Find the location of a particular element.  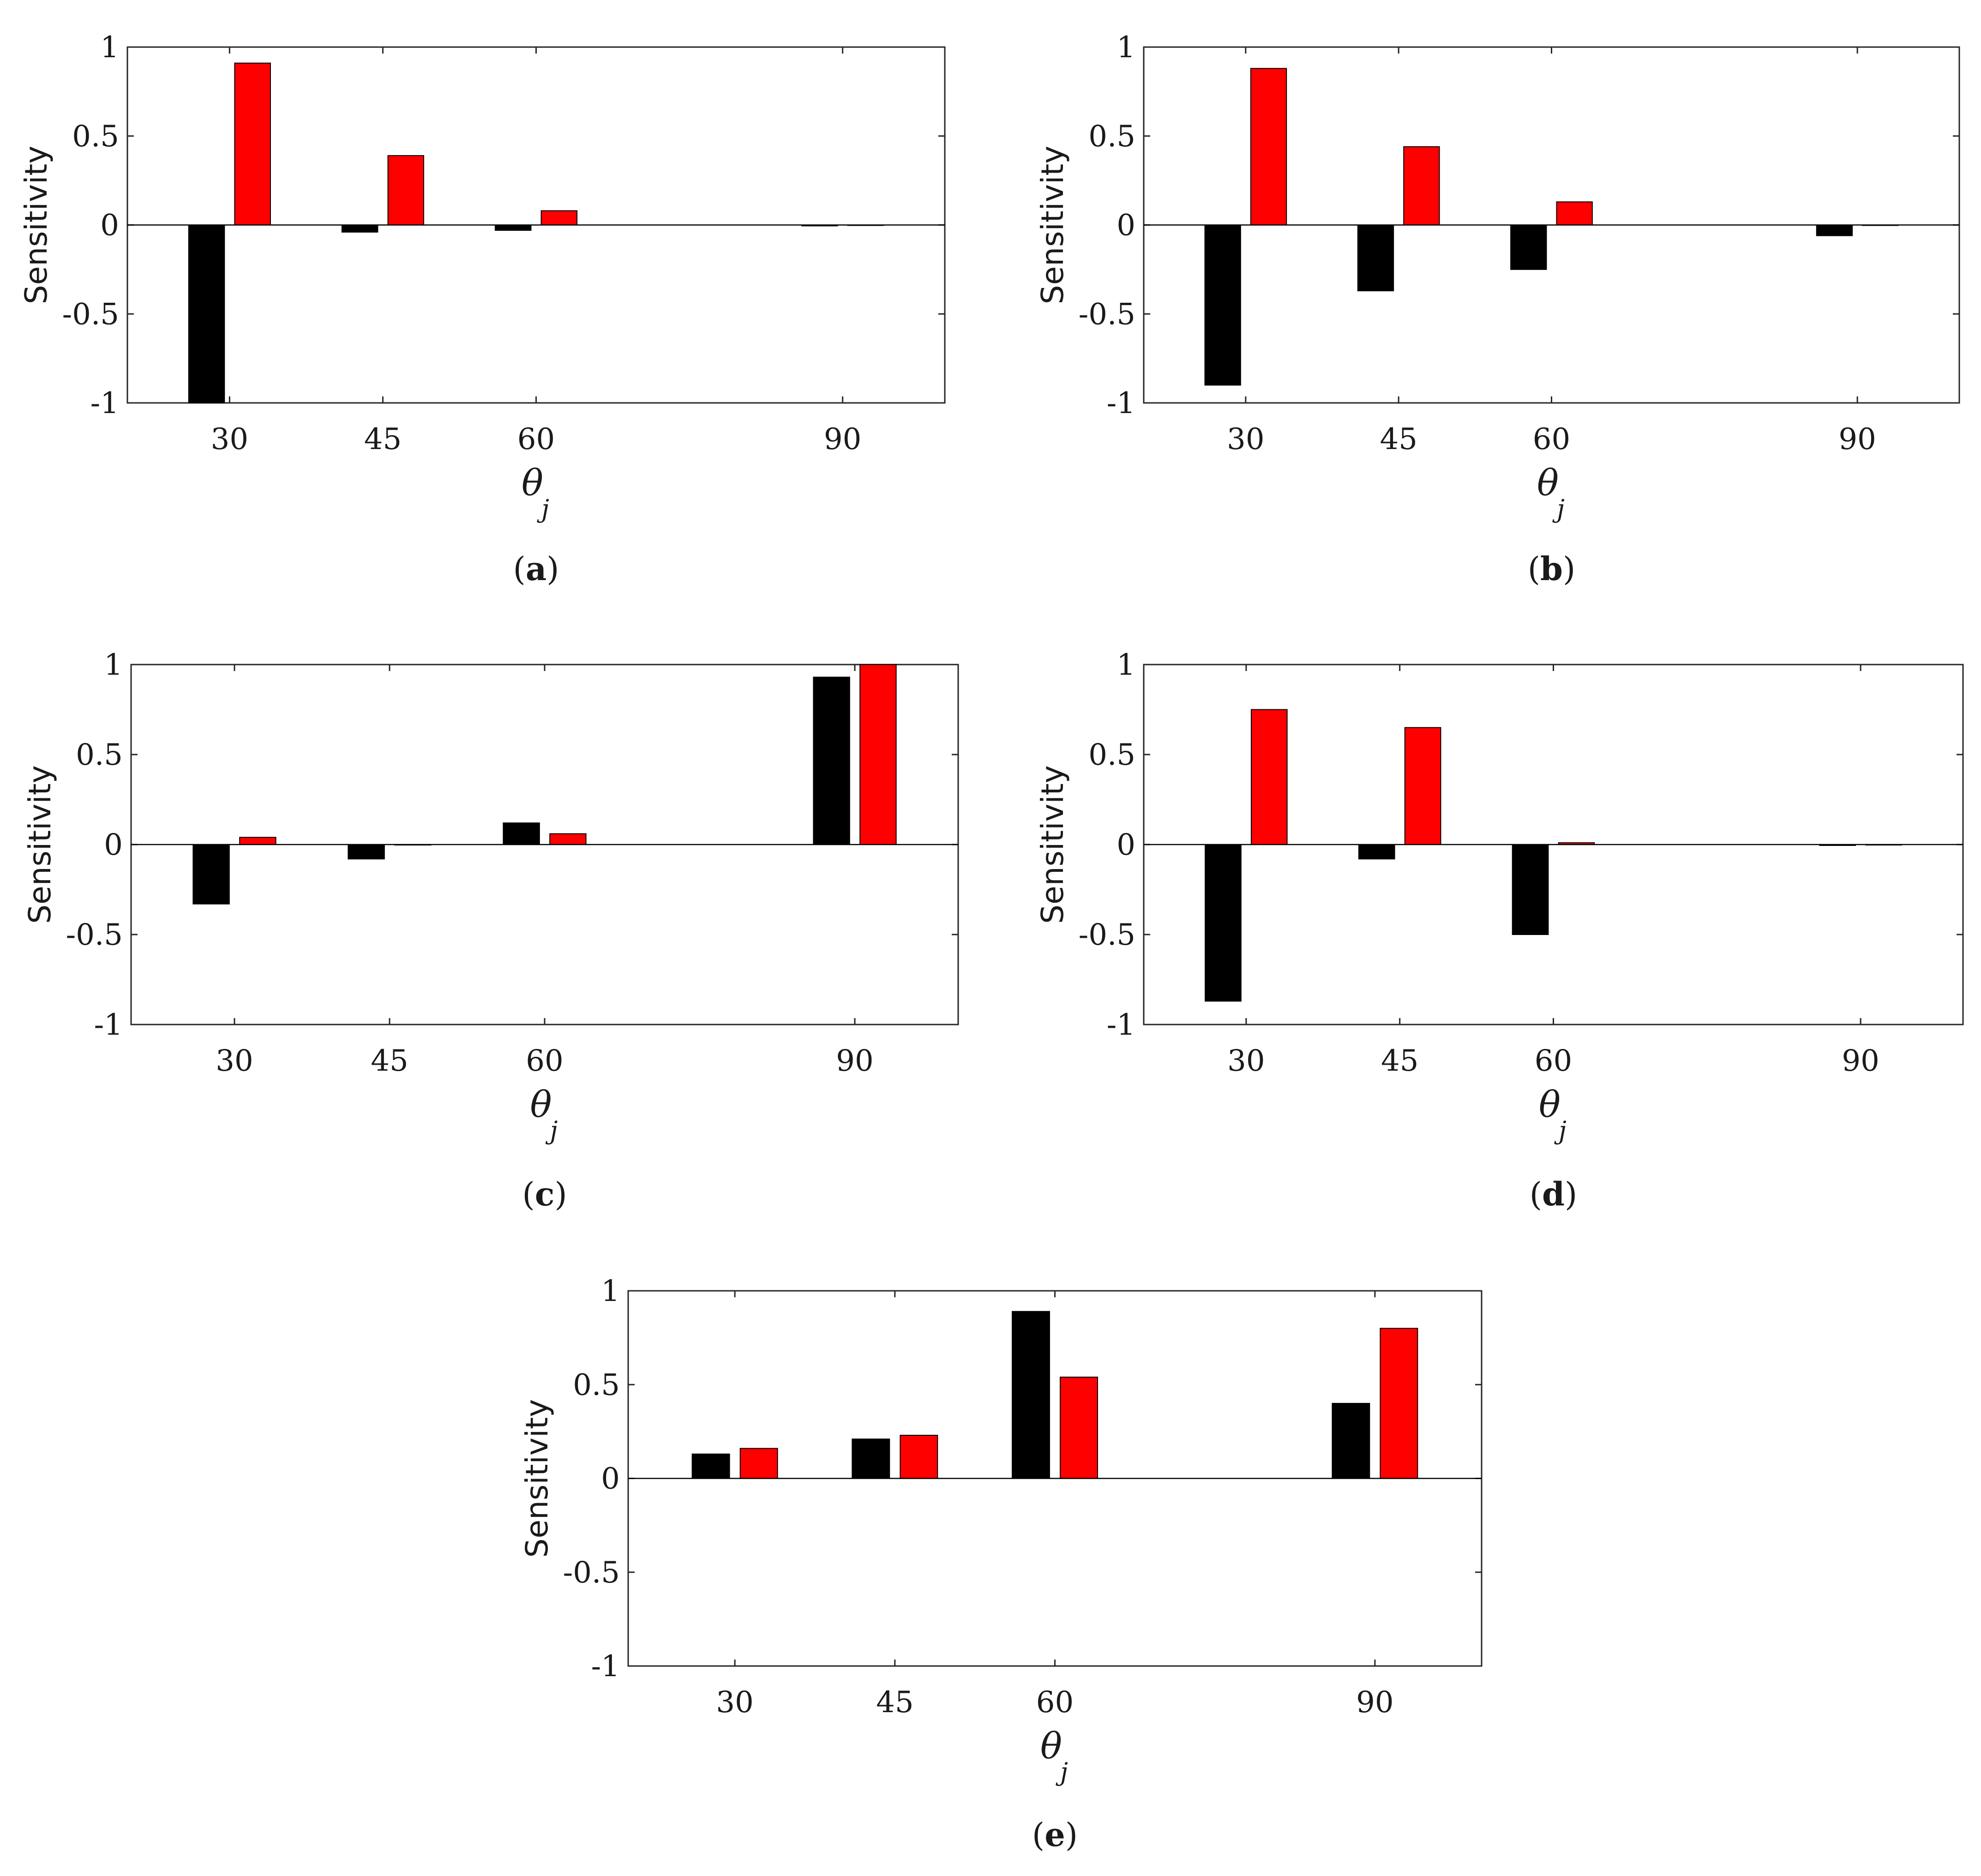

panel-caption: (d) is located at coordinates (1554, 1194).